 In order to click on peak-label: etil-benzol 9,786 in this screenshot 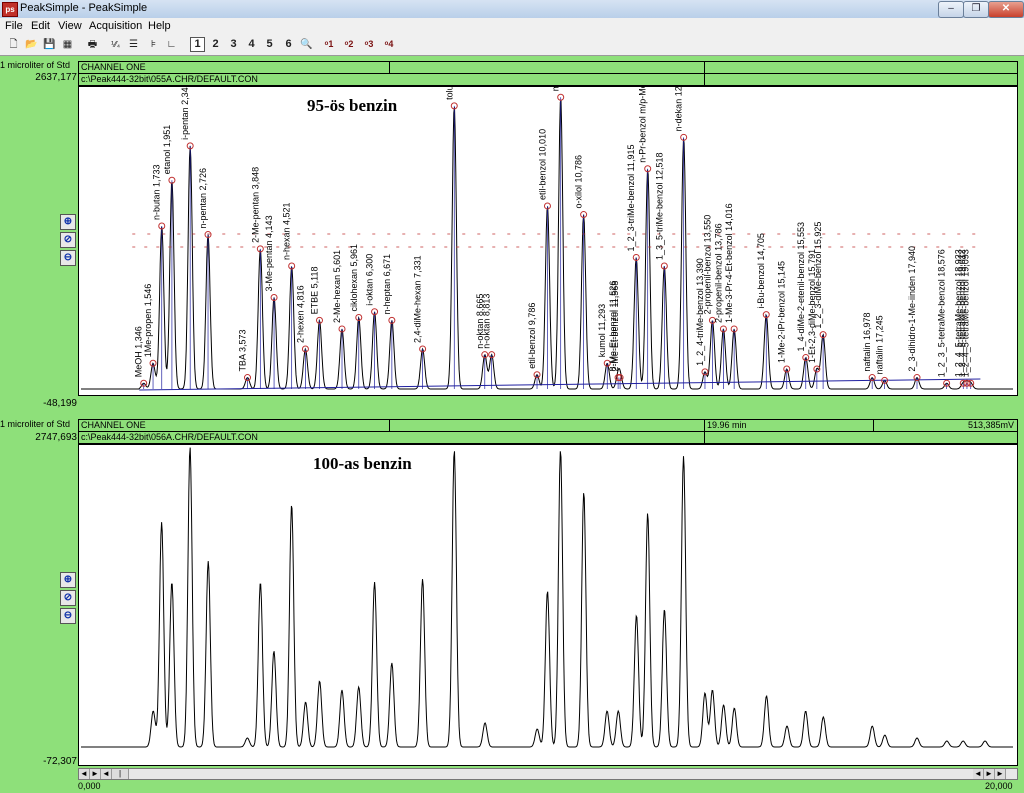, I will do `click(532, 336)`.